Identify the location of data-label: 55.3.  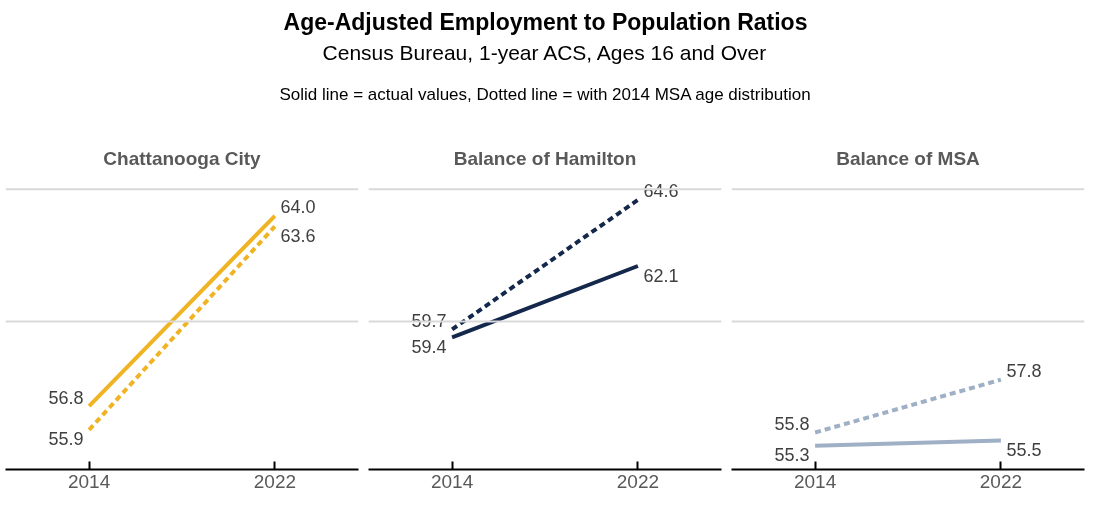
(792, 455).